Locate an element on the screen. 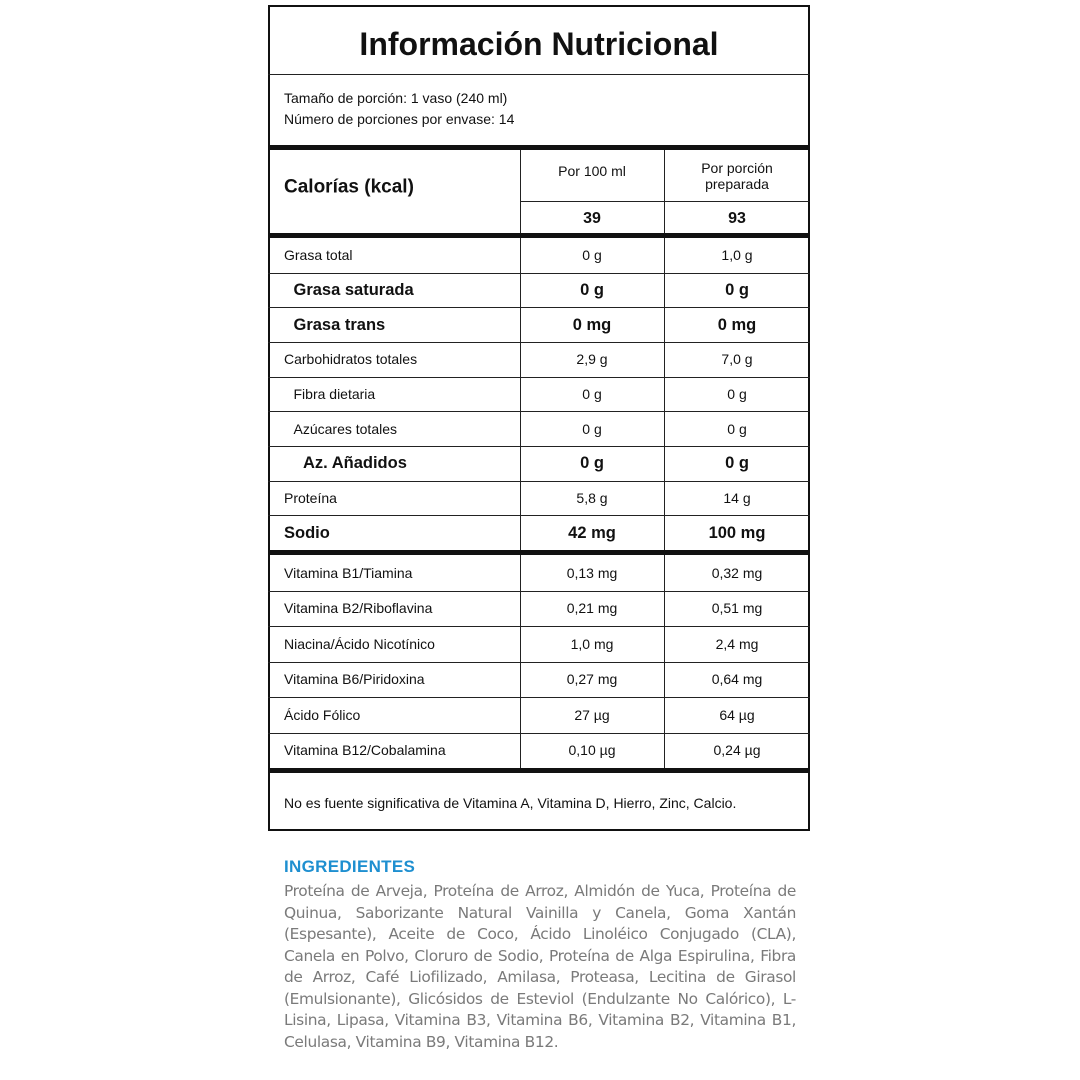 The height and width of the screenshot is (1080, 1080). calories-label: Calorías (kcal) is located at coordinates (349, 187).